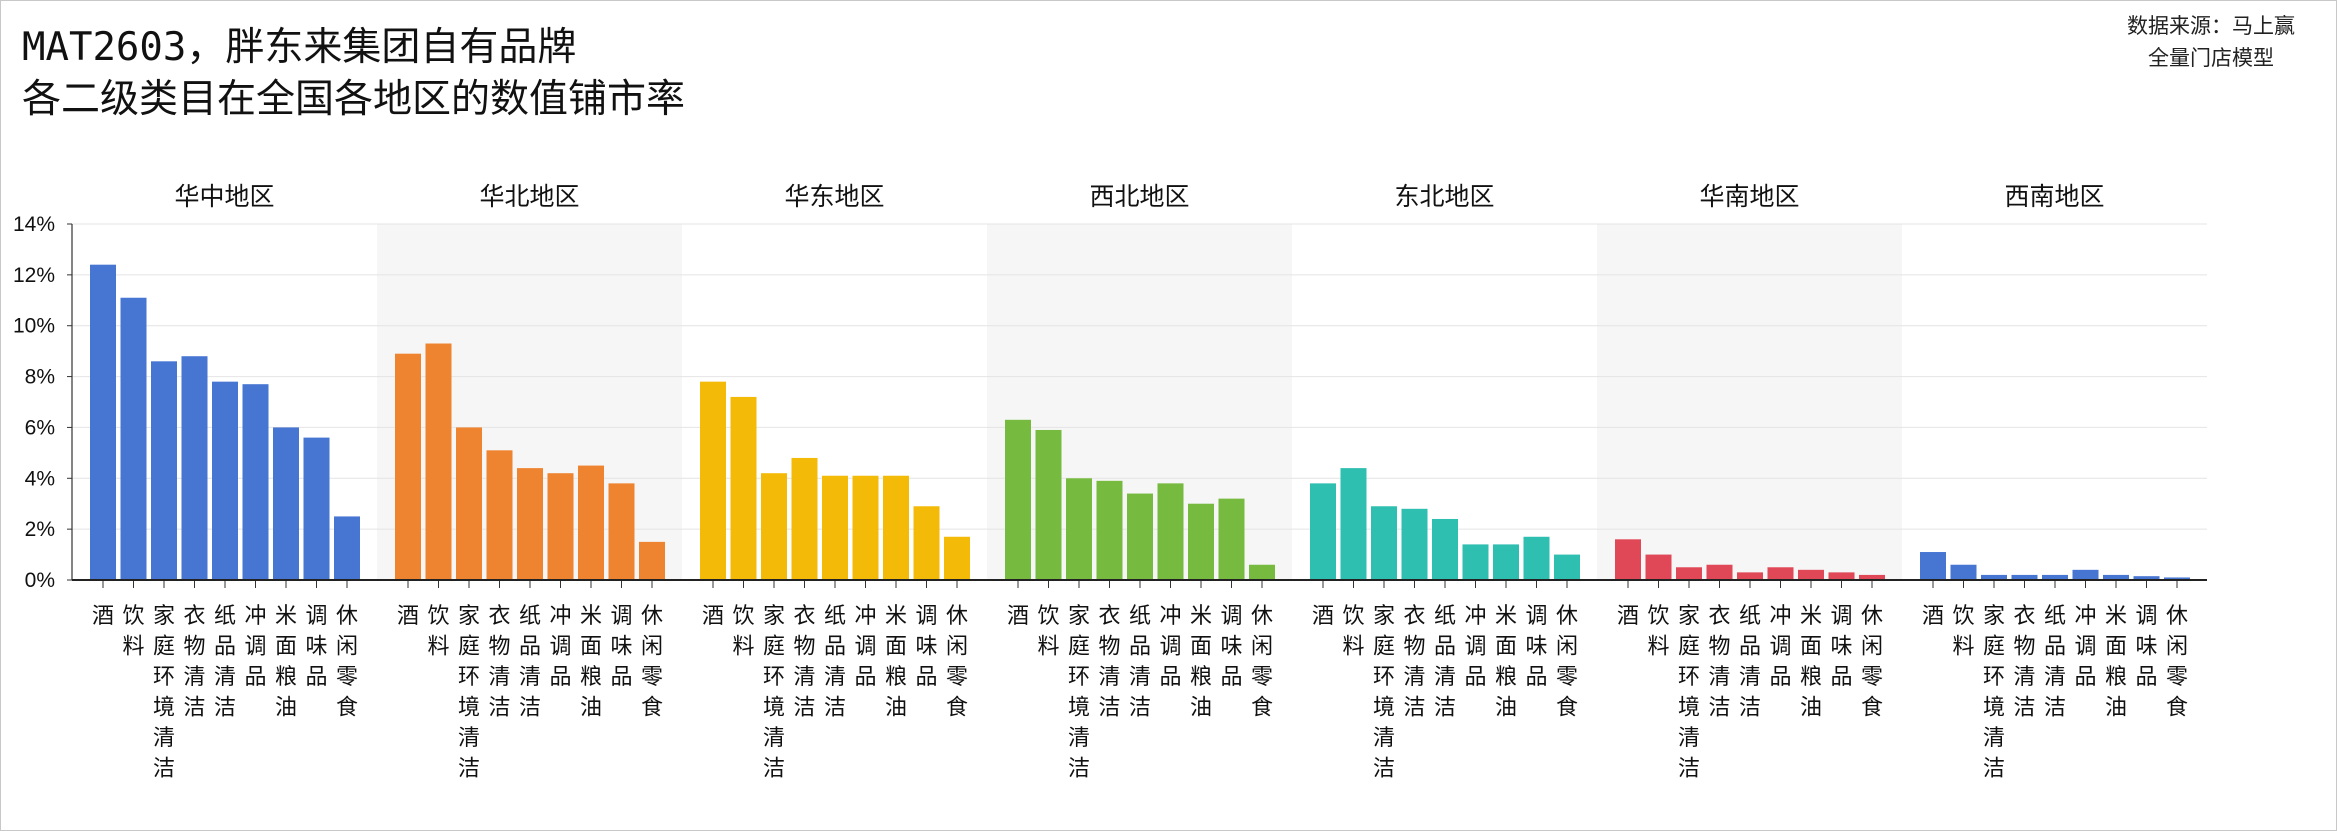 This screenshot has width=2337, height=831. What do you see at coordinates (834, 196) in the screenshot?
I see `panel-region-label: 华东地区` at bounding box center [834, 196].